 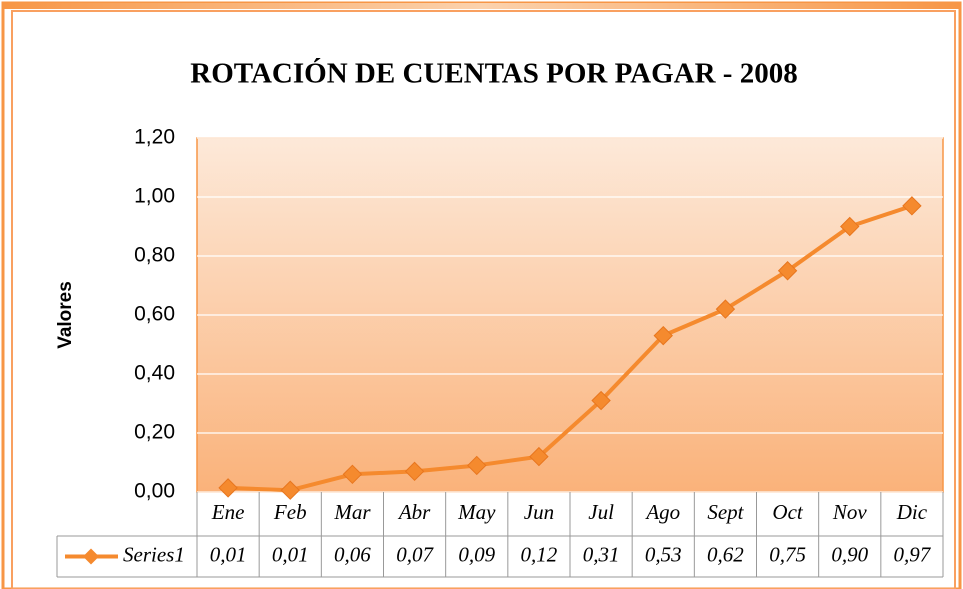 What do you see at coordinates (154, 196) in the screenshot?
I see `y-tick-label: 1,00` at bounding box center [154, 196].